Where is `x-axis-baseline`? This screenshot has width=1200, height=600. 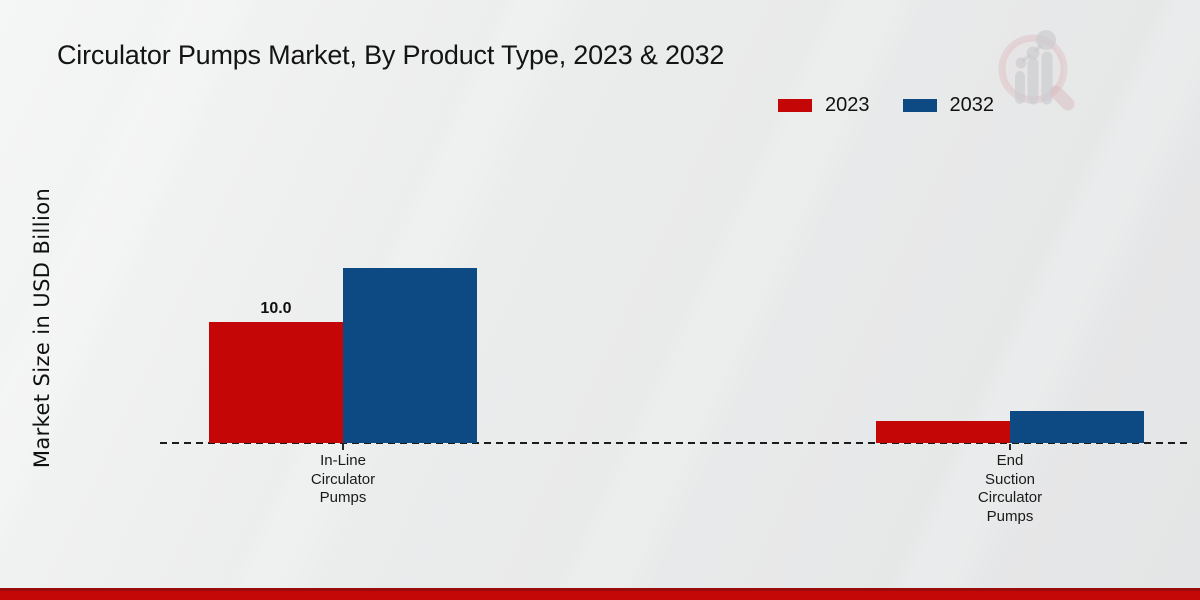
x-axis-baseline is located at coordinates (675, 443).